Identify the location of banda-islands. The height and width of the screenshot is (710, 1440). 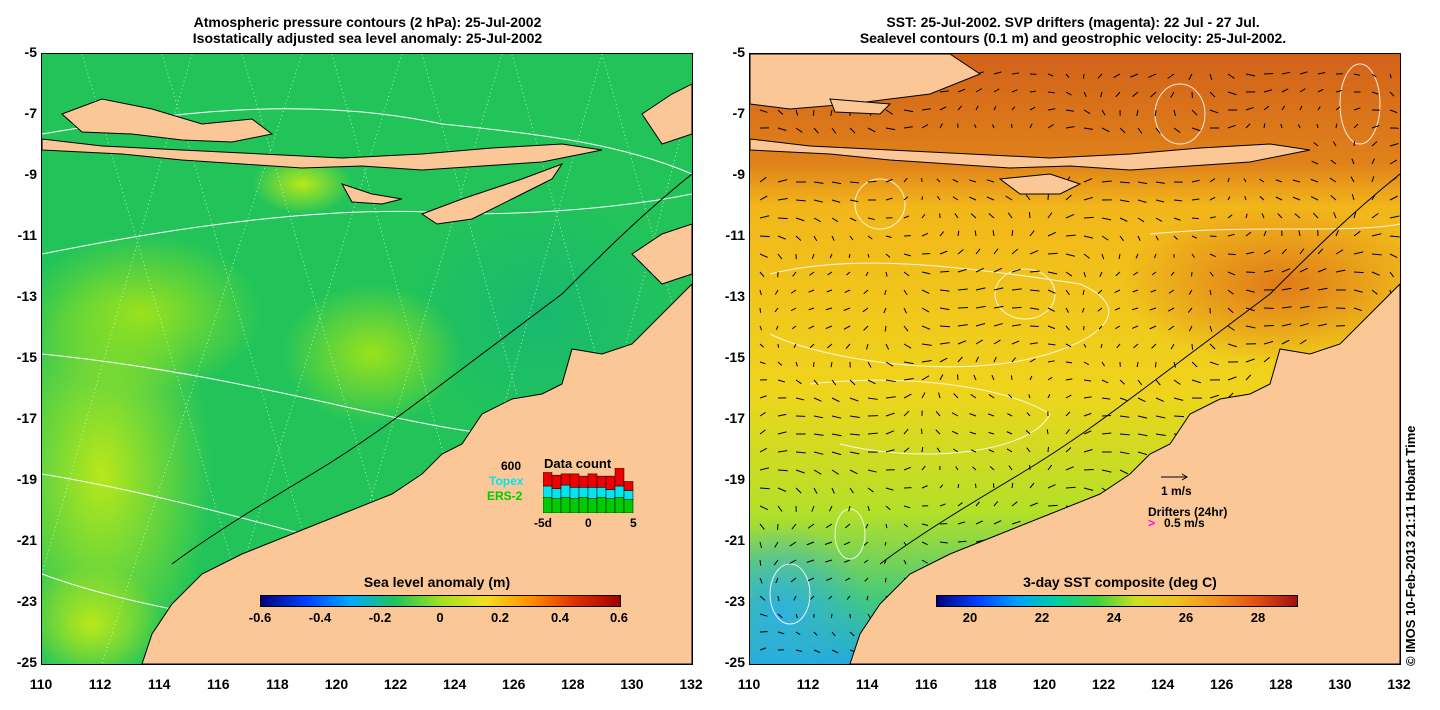
(666, 114).